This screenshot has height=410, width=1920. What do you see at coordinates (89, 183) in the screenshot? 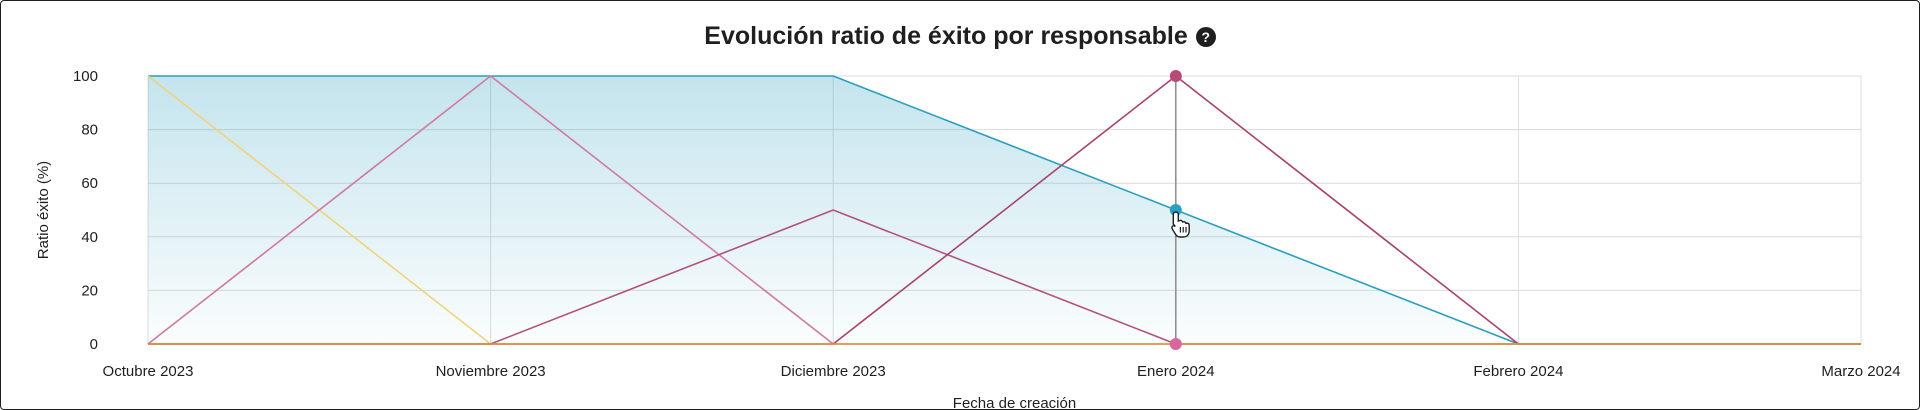
I see `y-tick-label: 60` at bounding box center [89, 183].